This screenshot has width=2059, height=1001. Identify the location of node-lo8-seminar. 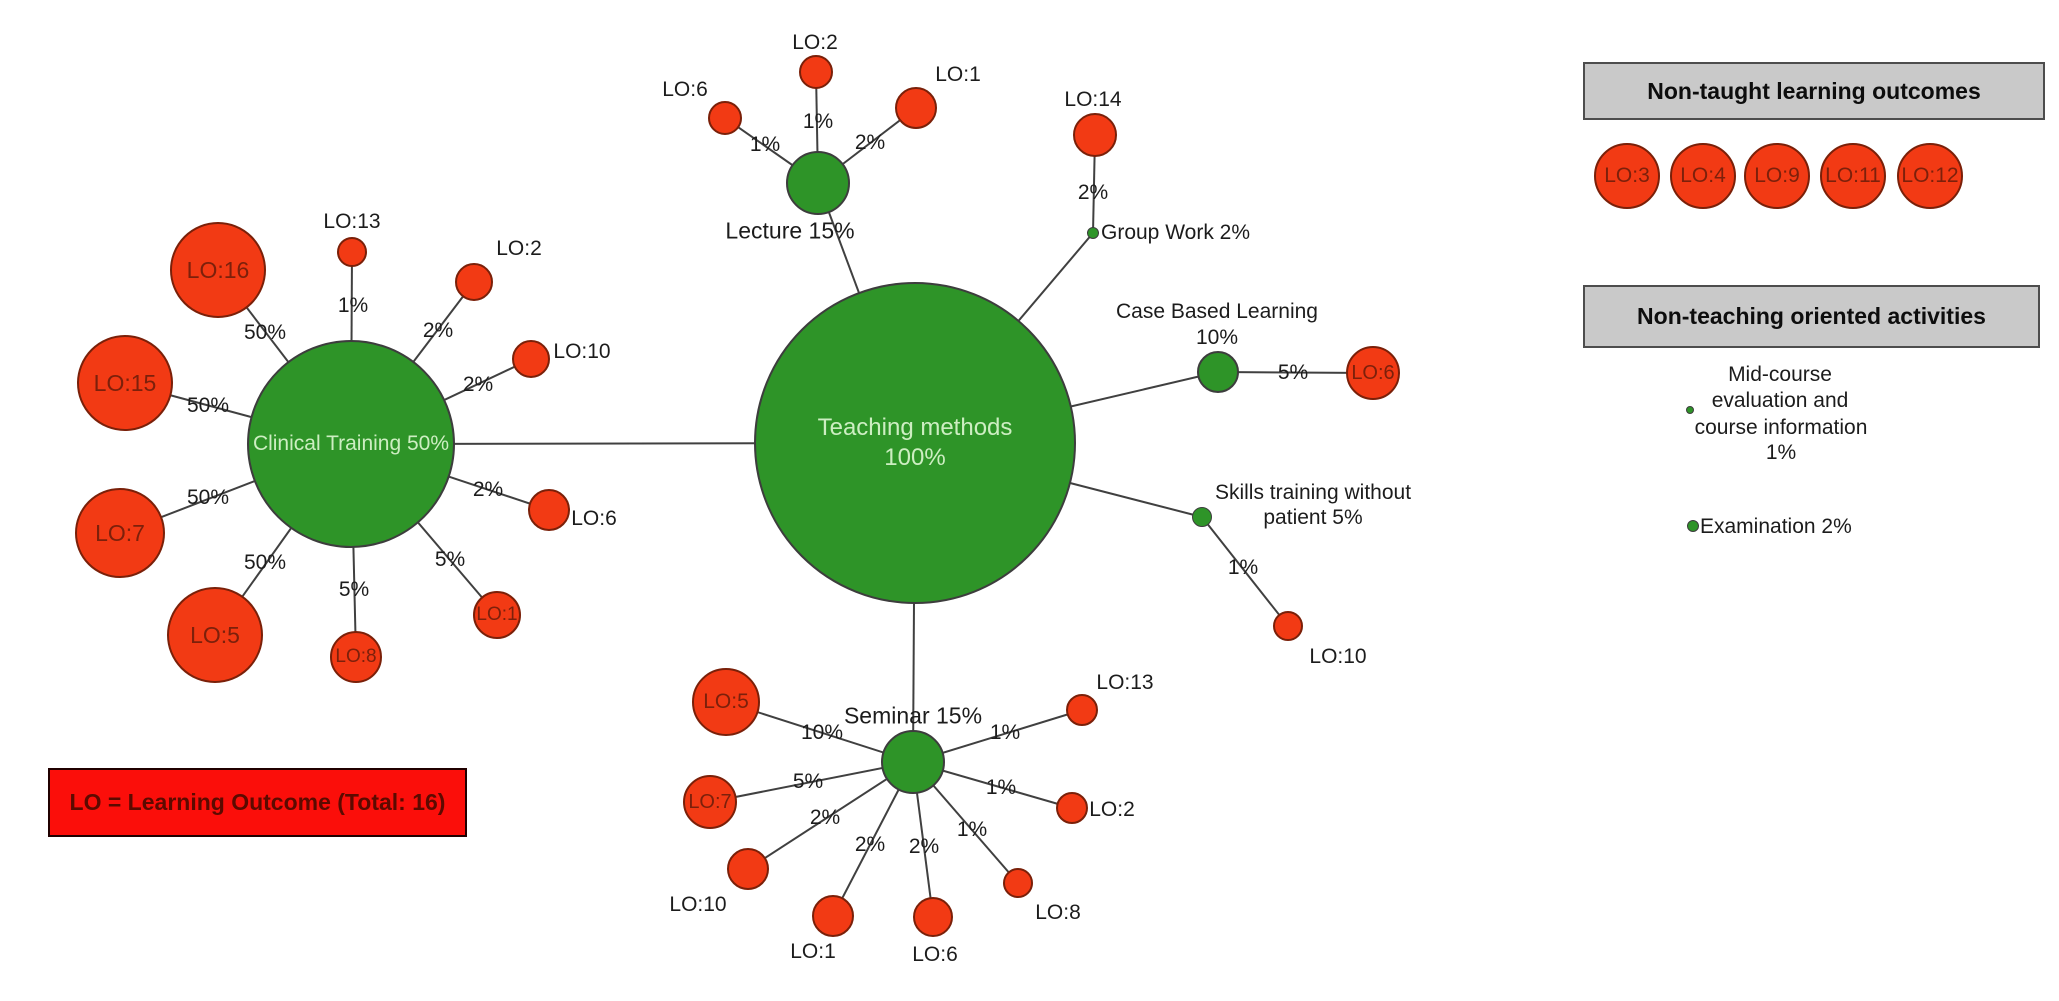
(1018, 883).